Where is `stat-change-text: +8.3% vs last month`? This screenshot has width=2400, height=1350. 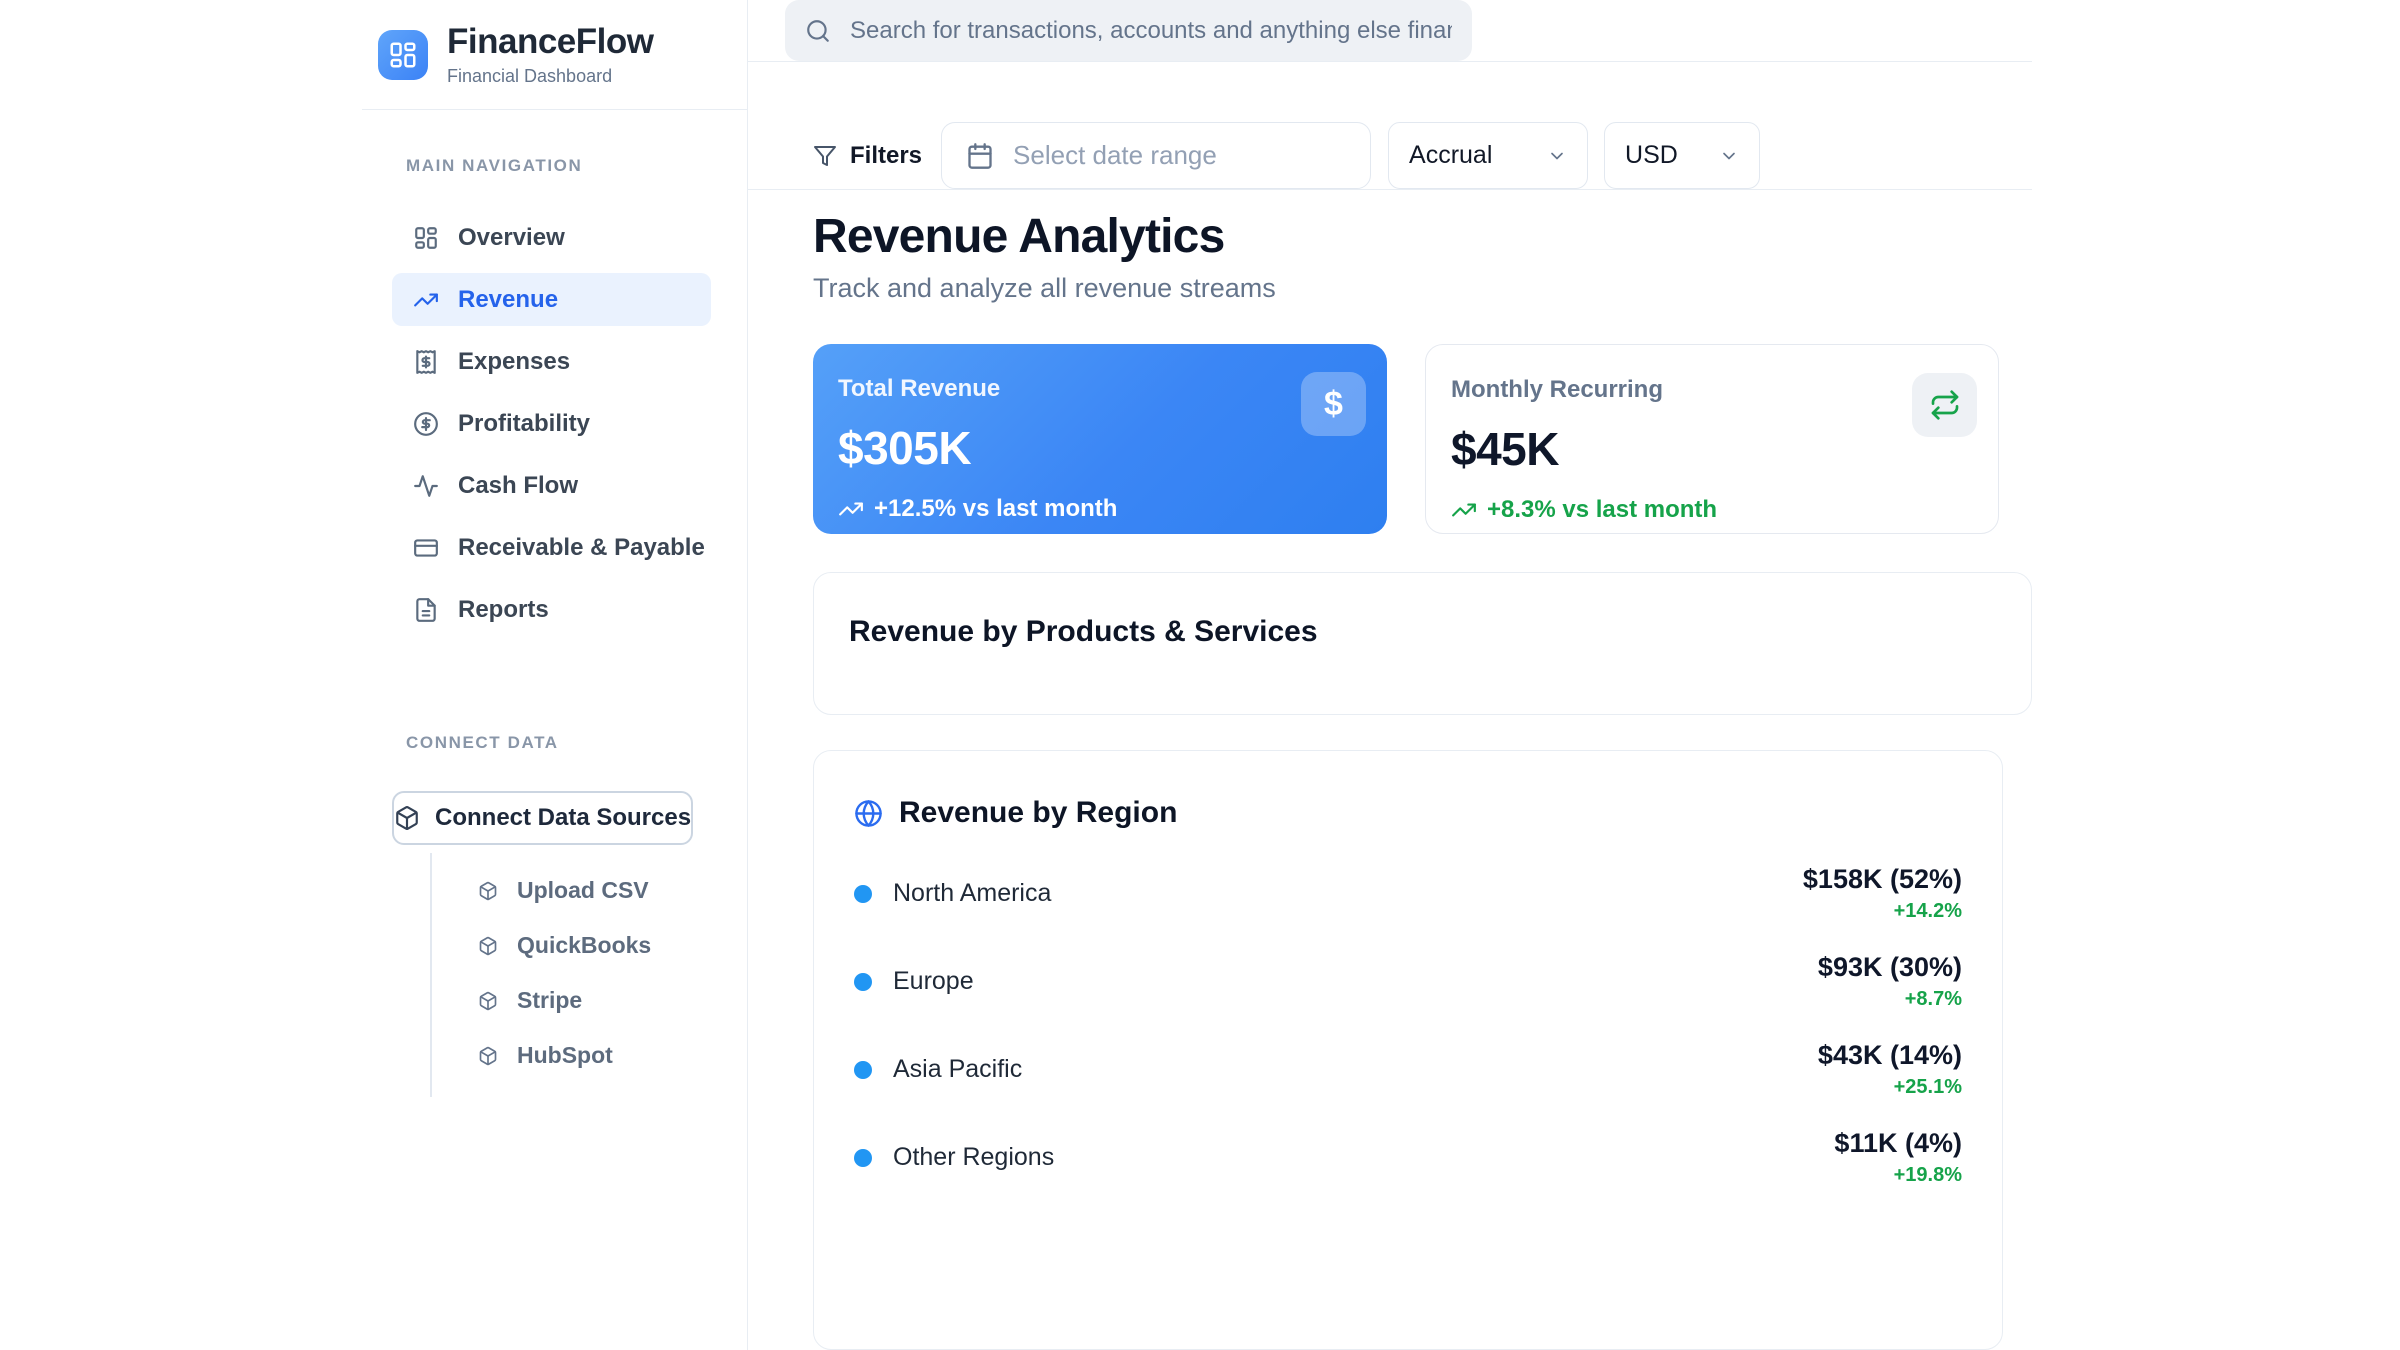 stat-change-text: +8.3% vs last month is located at coordinates (1602, 509).